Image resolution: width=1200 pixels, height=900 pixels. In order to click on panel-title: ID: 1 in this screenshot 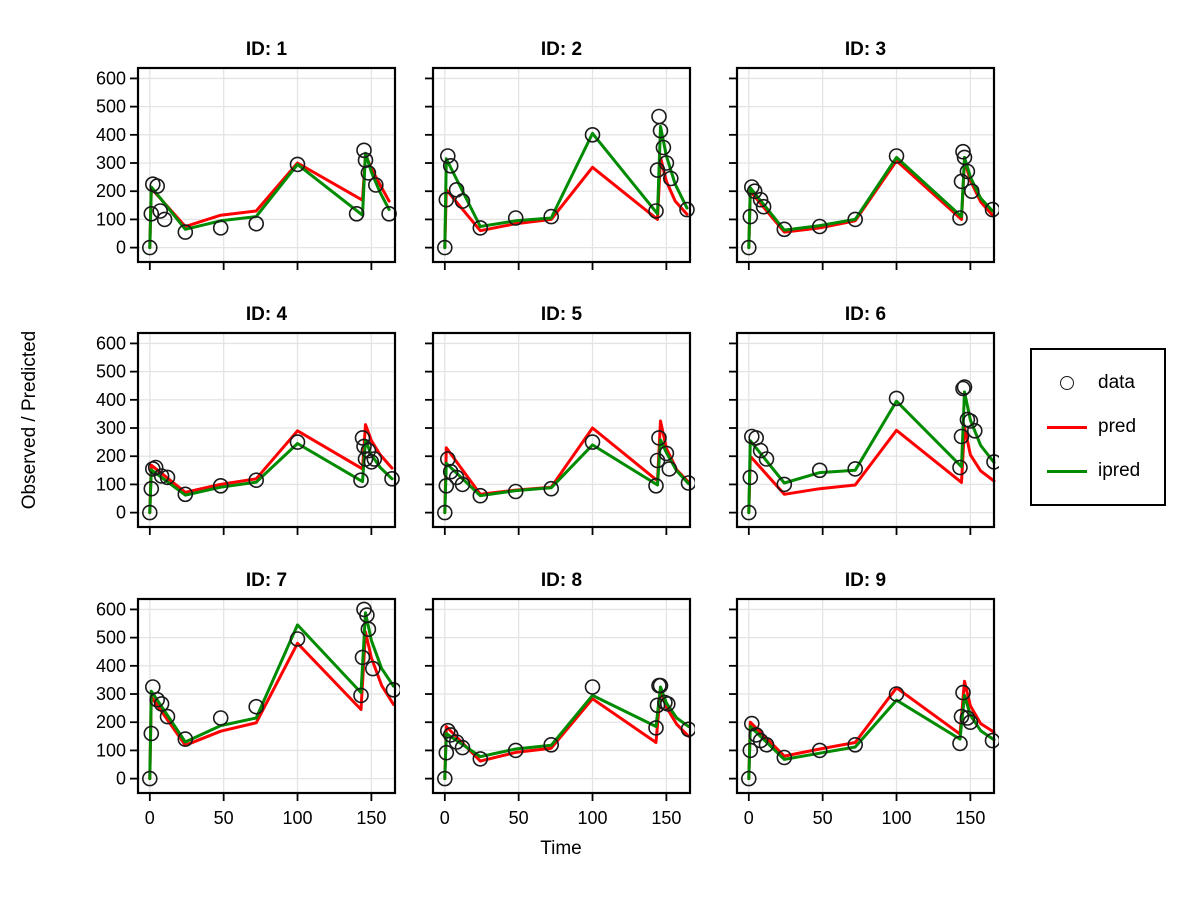, I will do `click(266, 49)`.